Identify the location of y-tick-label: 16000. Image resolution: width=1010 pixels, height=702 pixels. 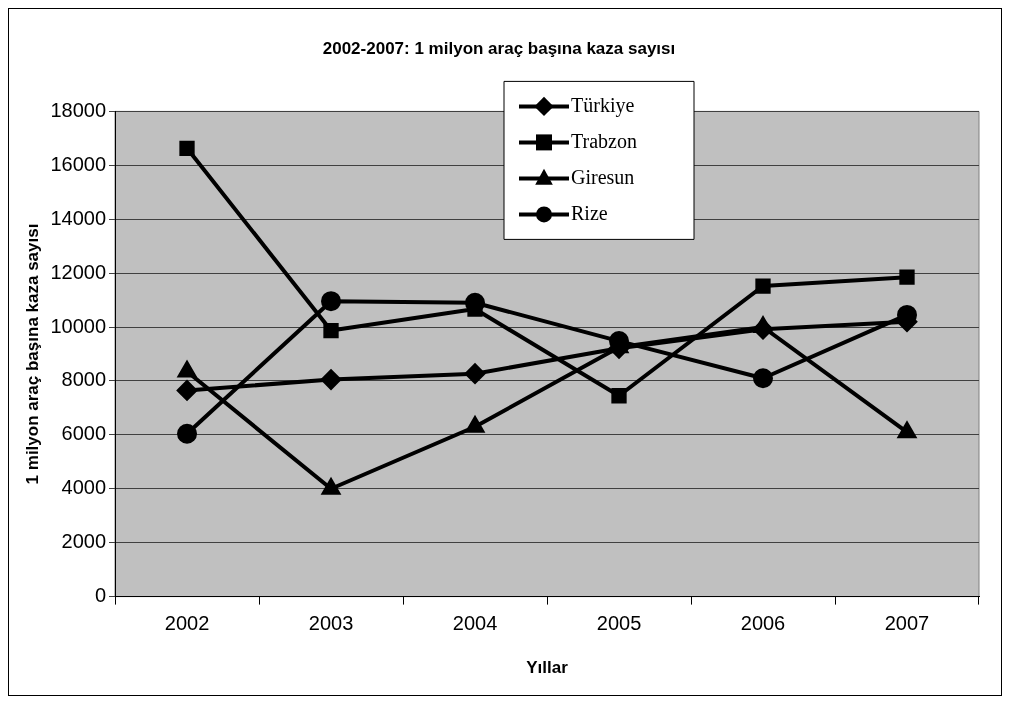
(78, 163).